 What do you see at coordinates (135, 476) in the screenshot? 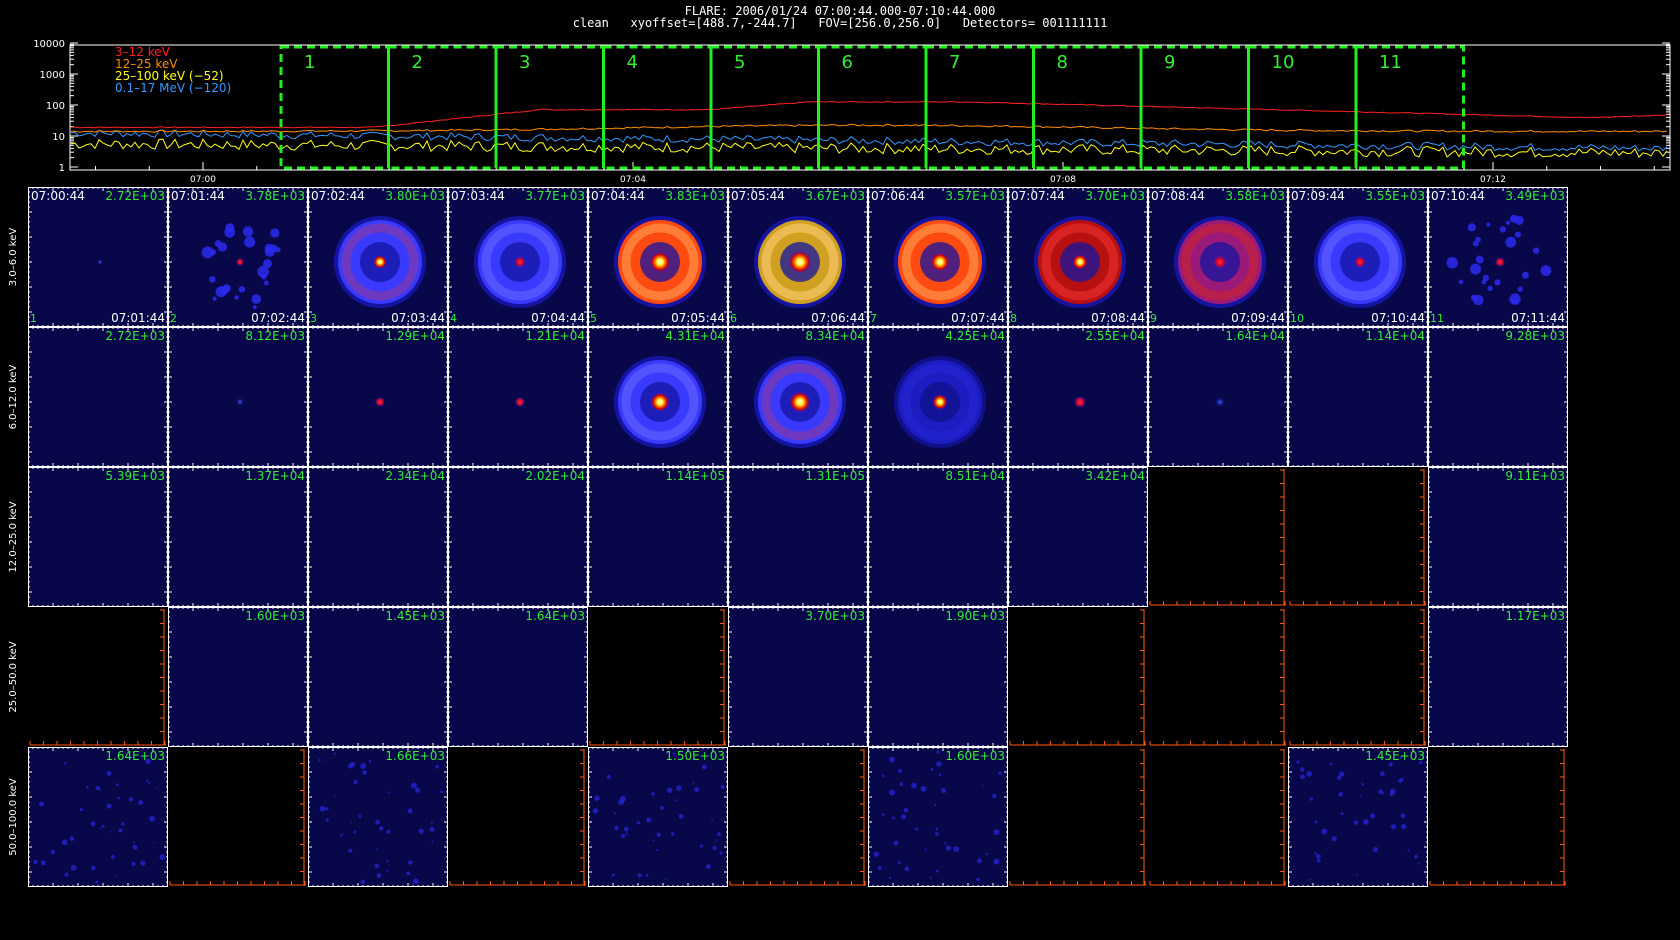
I see `cell-peak-value: 5.39E+03` at bounding box center [135, 476].